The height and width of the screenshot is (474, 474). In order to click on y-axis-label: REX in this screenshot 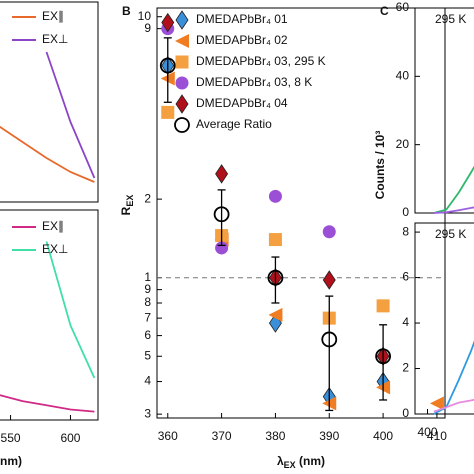, I will do `click(127, 205)`.